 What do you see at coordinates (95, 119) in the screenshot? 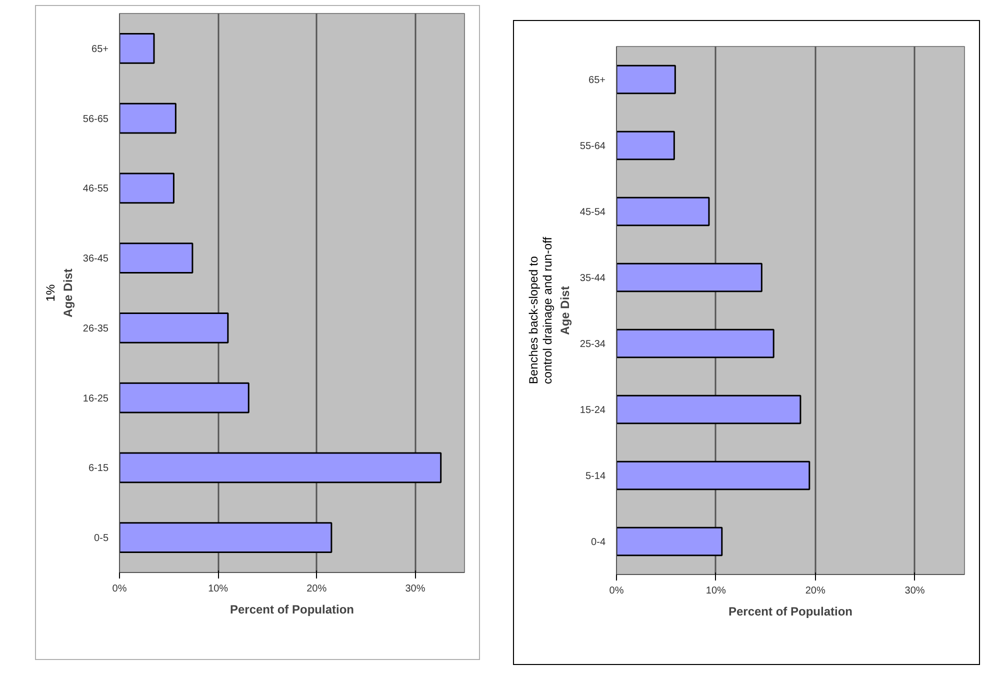
I see `y-tick-label: 56-65` at bounding box center [95, 119].